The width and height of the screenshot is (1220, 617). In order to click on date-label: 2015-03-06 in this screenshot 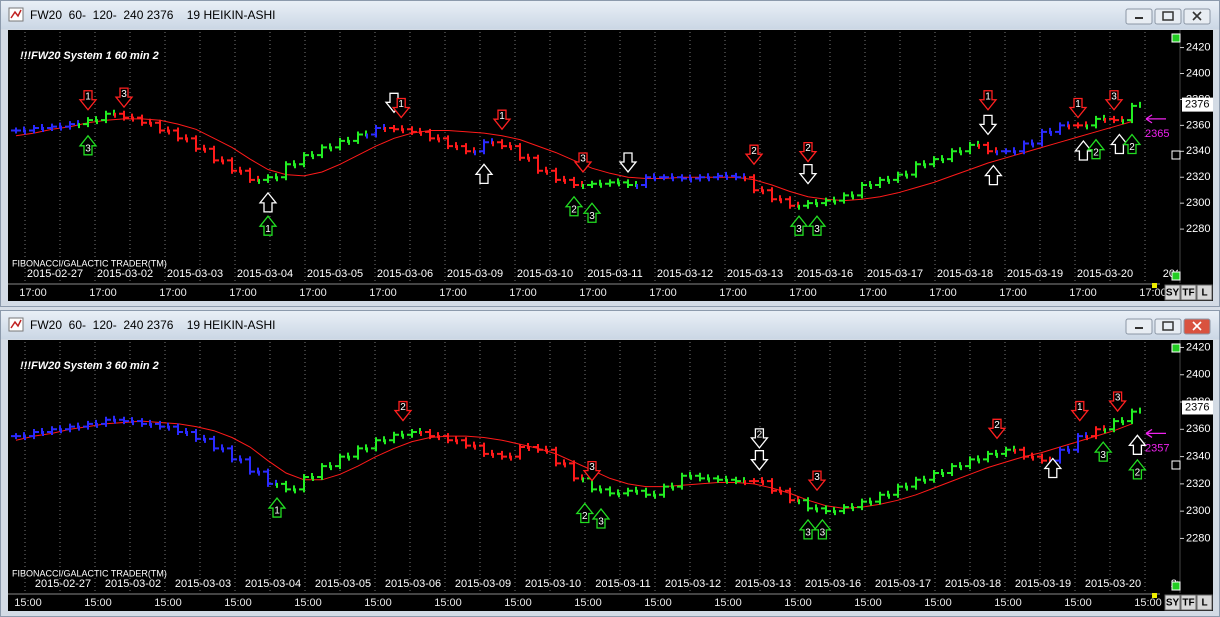, I will do `click(413, 584)`.